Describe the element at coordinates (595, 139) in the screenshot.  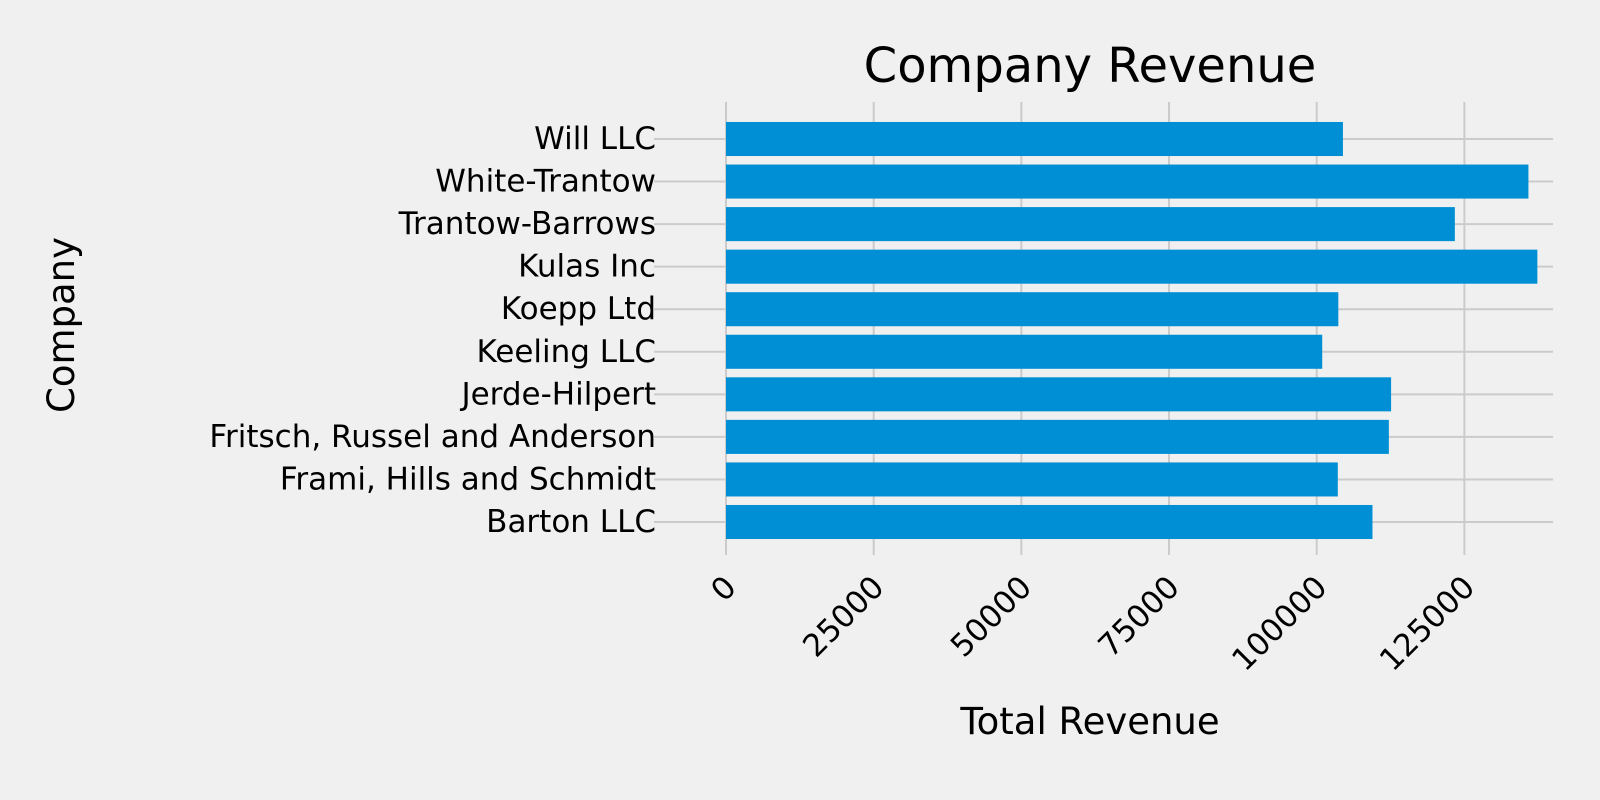
I see `y-tick-label: Will LLC` at that location.